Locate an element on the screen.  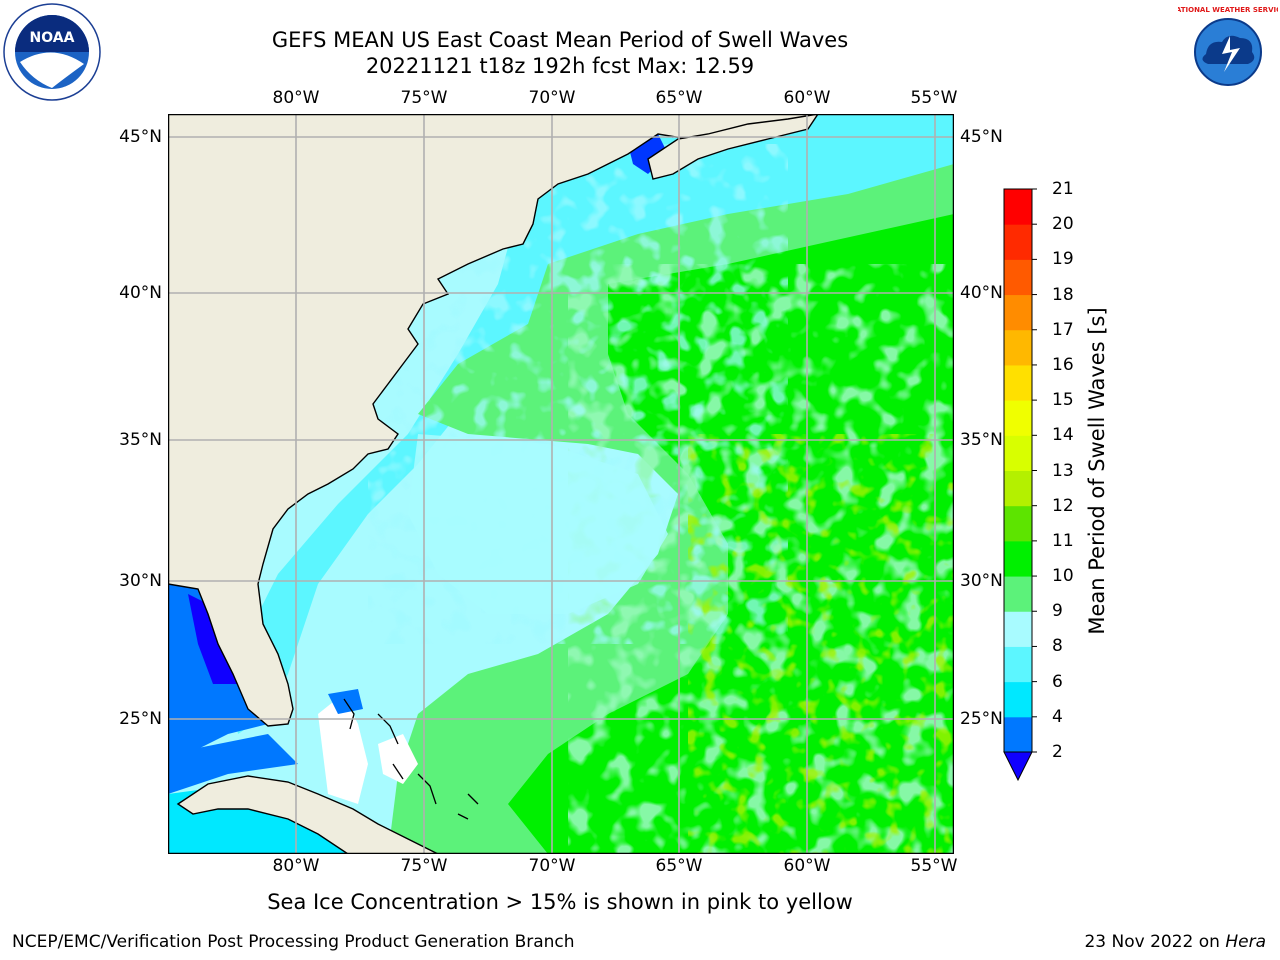
chart-subtitle: 20221121 t18z 192h fcst Max: 12.59 is located at coordinates (560, 66).